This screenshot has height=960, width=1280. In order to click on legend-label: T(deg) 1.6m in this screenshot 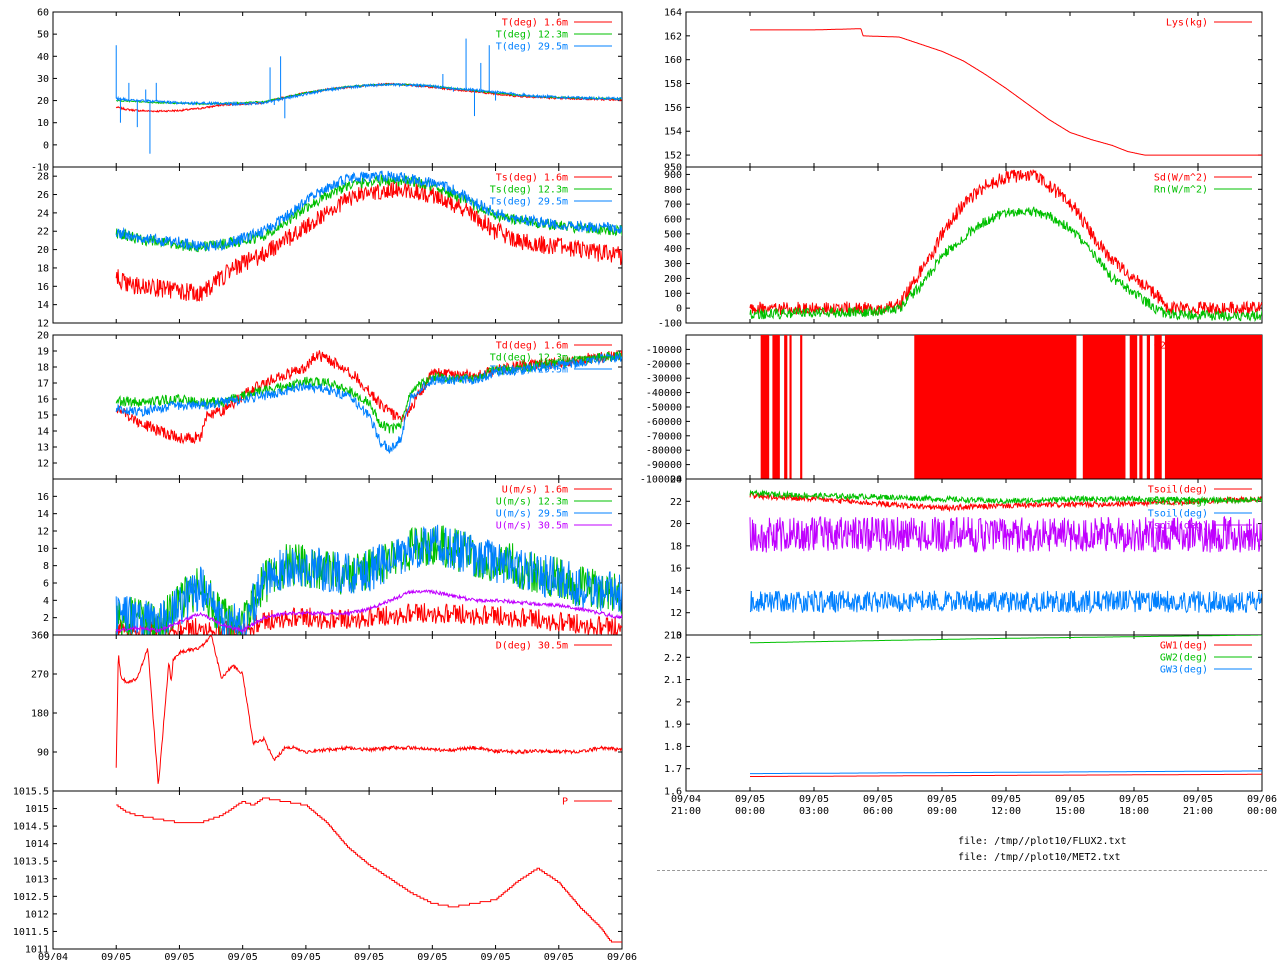, I will do `click(535, 23)`.